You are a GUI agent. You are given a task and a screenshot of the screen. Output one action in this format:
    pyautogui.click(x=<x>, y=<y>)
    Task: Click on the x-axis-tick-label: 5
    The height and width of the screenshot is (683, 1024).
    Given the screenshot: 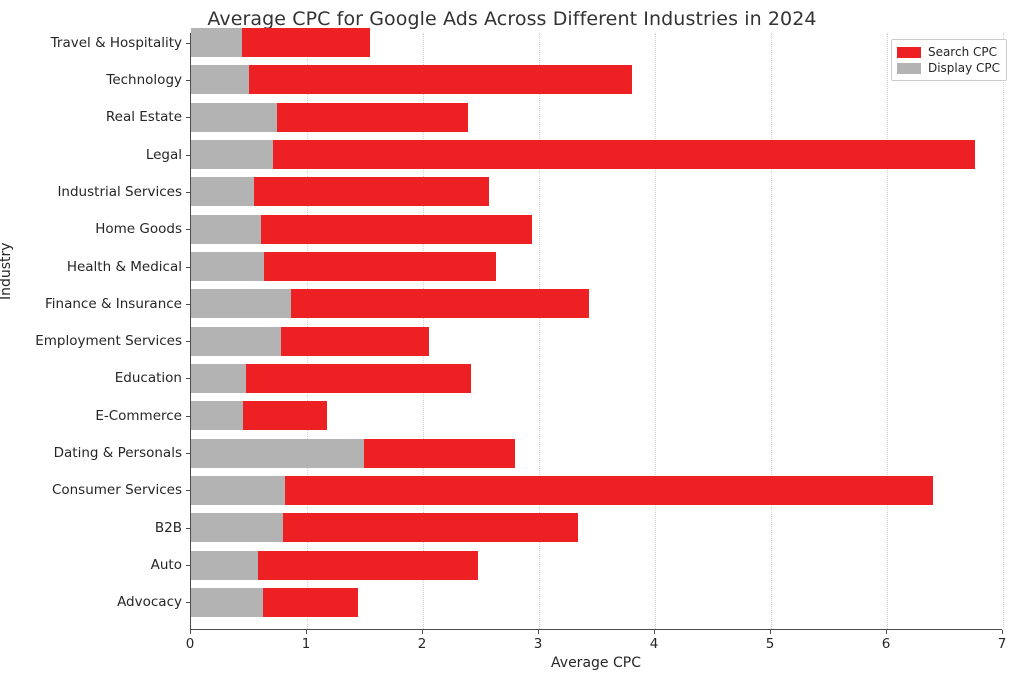 What is the action you would take?
    pyautogui.click(x=770, y=644)
    